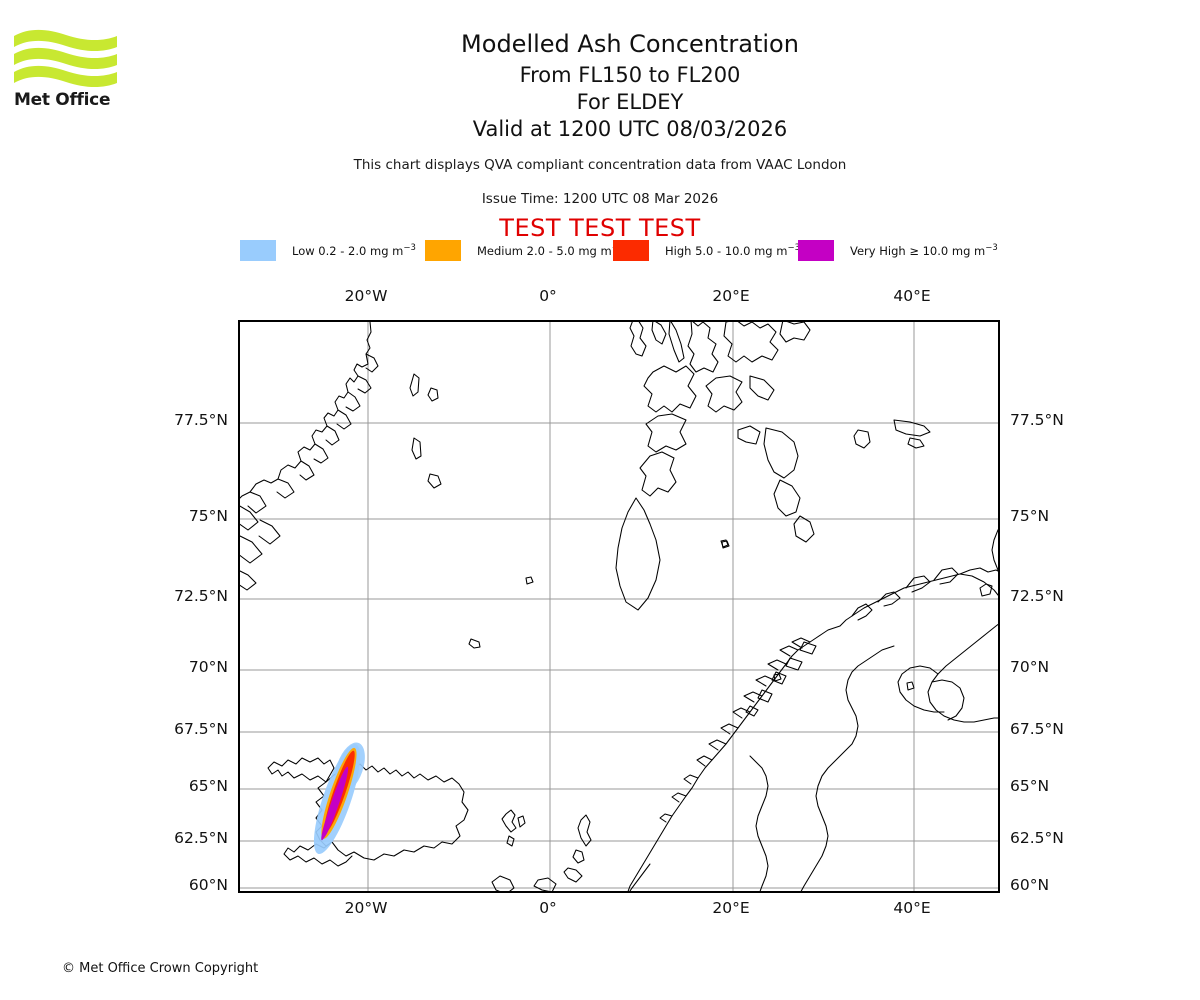 The image size is (1200, 1000). I want to click on met-office-logo: Met Office, so click(67, 70).